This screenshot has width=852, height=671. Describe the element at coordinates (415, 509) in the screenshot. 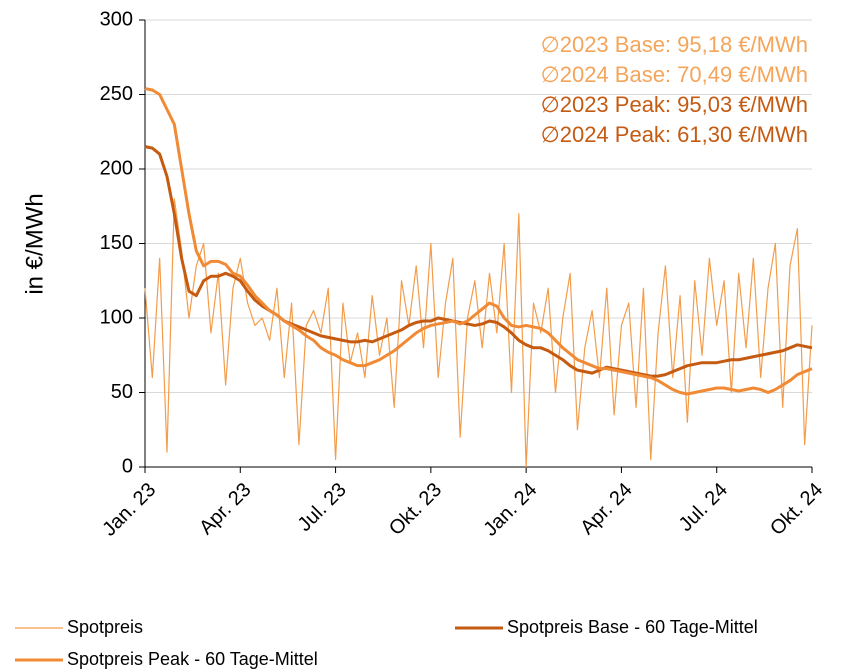

I see `x-tick-label: Okt. 23` at that location.